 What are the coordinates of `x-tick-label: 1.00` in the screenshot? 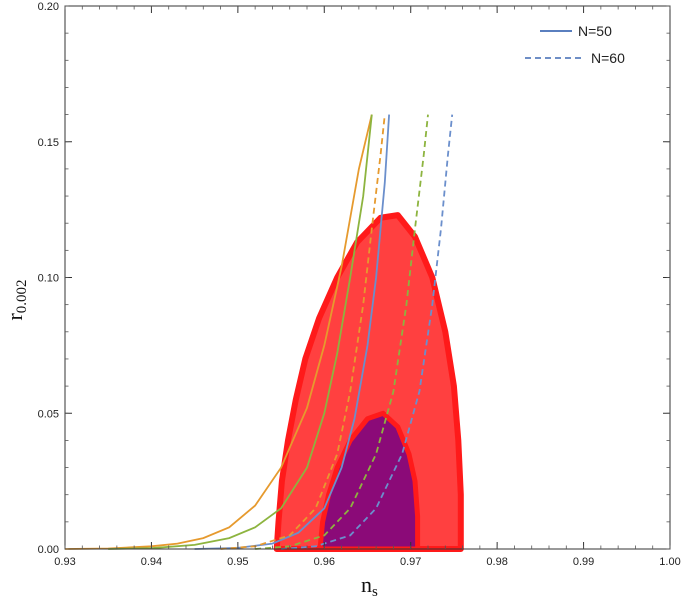 It's located at (669, 562).